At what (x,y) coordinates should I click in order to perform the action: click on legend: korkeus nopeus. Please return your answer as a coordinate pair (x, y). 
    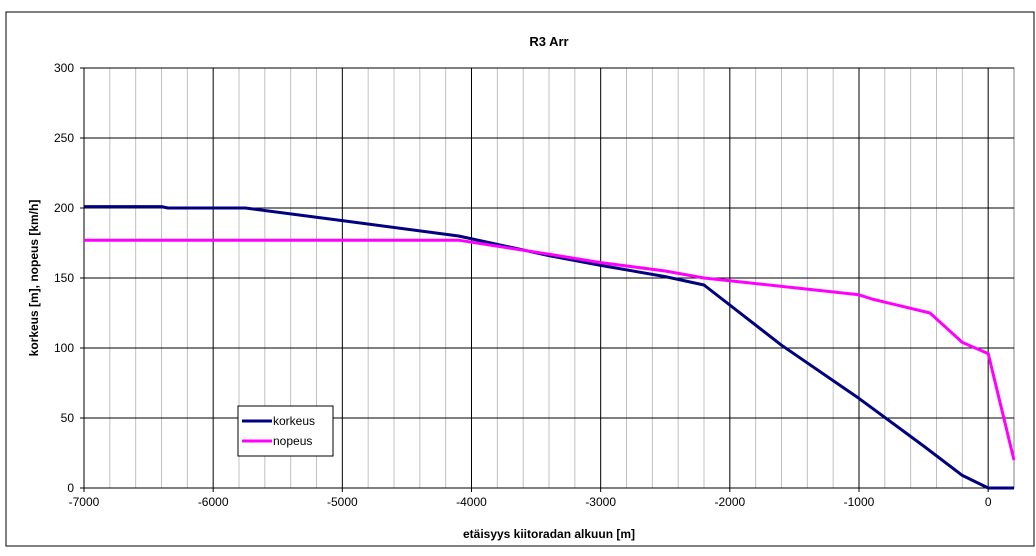
    Looking at the image, I should click on (285, 431).